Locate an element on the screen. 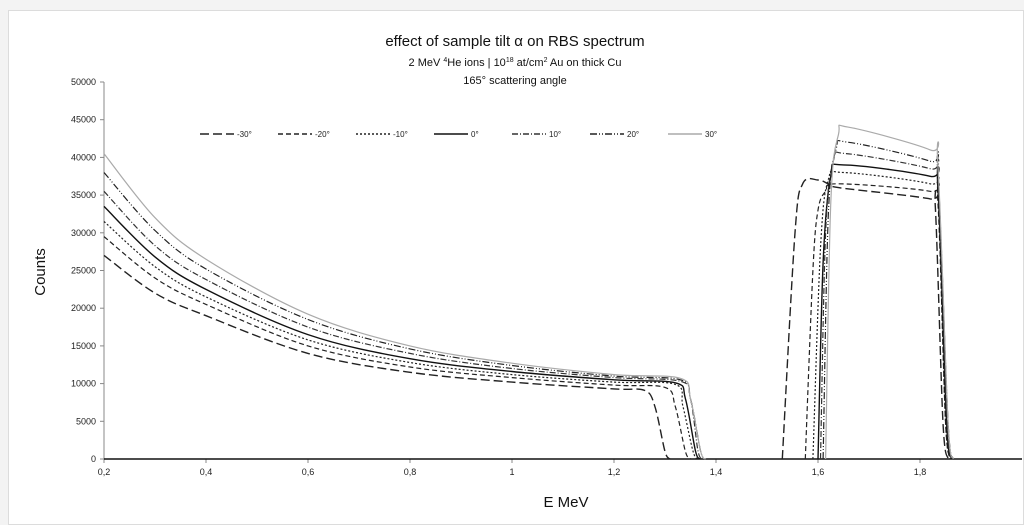 This screenshot has width=1024, height=525. subtitle-part-b: He ions | 10 is located at coordinates (476, 63).